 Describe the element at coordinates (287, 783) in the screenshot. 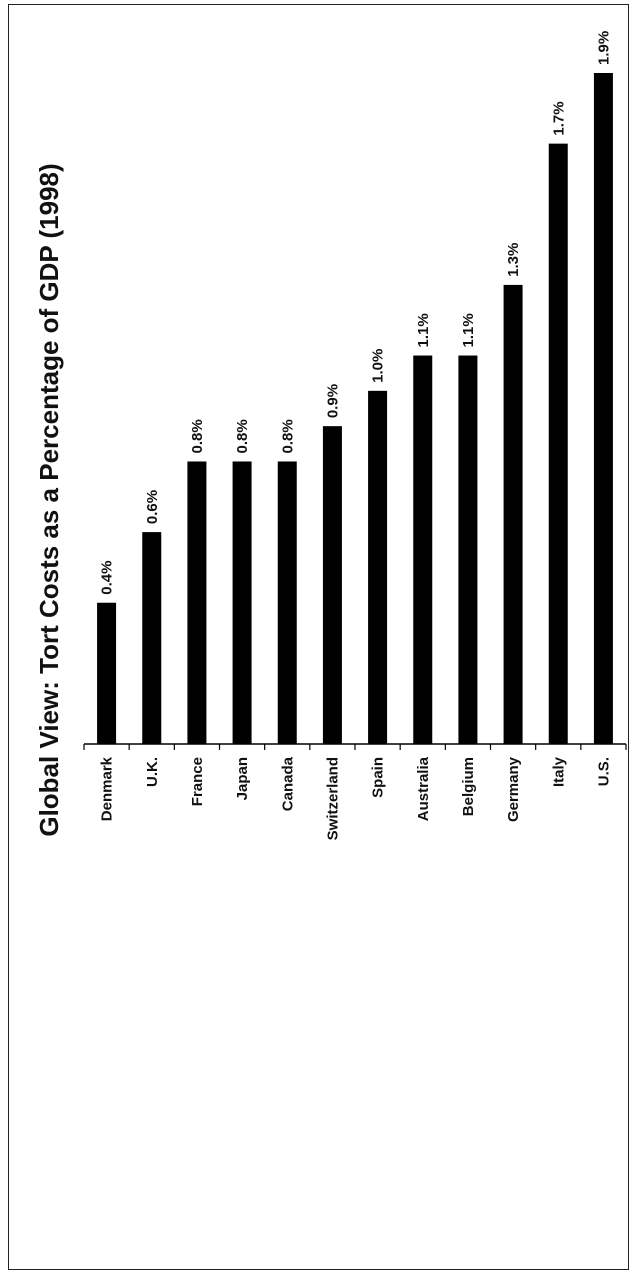

I see `category-label-canada: Canada` at that location.